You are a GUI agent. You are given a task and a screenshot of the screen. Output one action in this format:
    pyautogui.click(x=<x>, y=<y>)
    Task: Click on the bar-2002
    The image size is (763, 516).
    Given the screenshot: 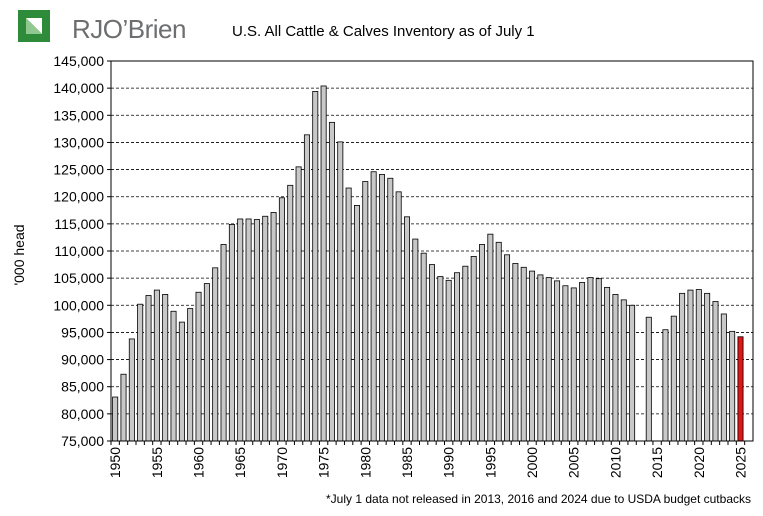 What is the action you would take?
    pyautogui.click(x=548, y=359)
    